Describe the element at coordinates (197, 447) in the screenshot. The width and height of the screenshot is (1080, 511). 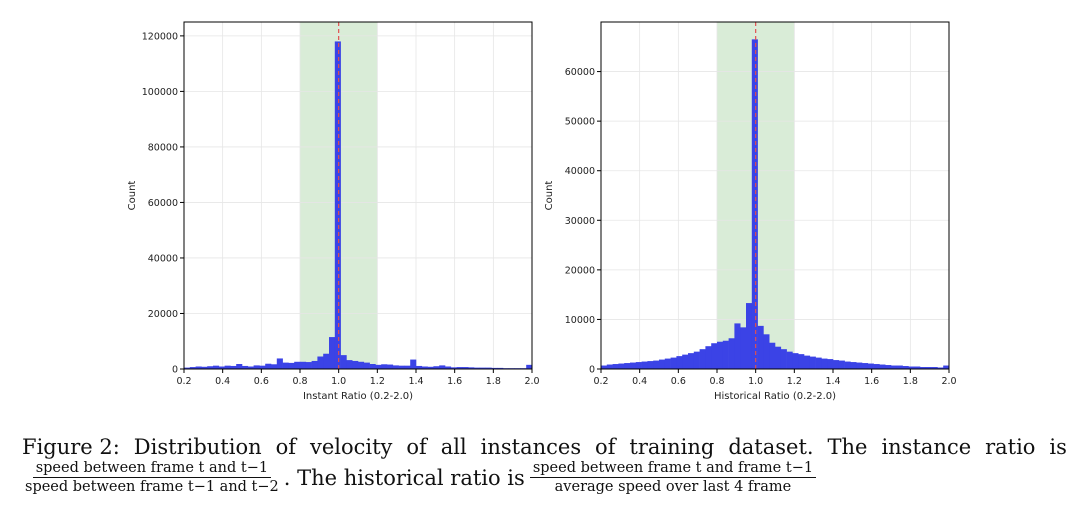
I see `caption-word: Distribution` at that location.